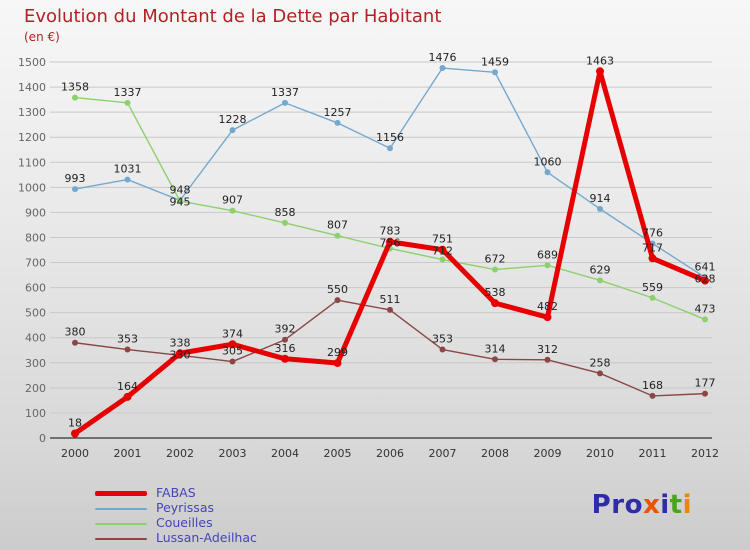 This screenshot has width=750, height=550. Describe the element at coordinates (32, 62) in the screenshot. I see `svg-text: 1500` at that location.